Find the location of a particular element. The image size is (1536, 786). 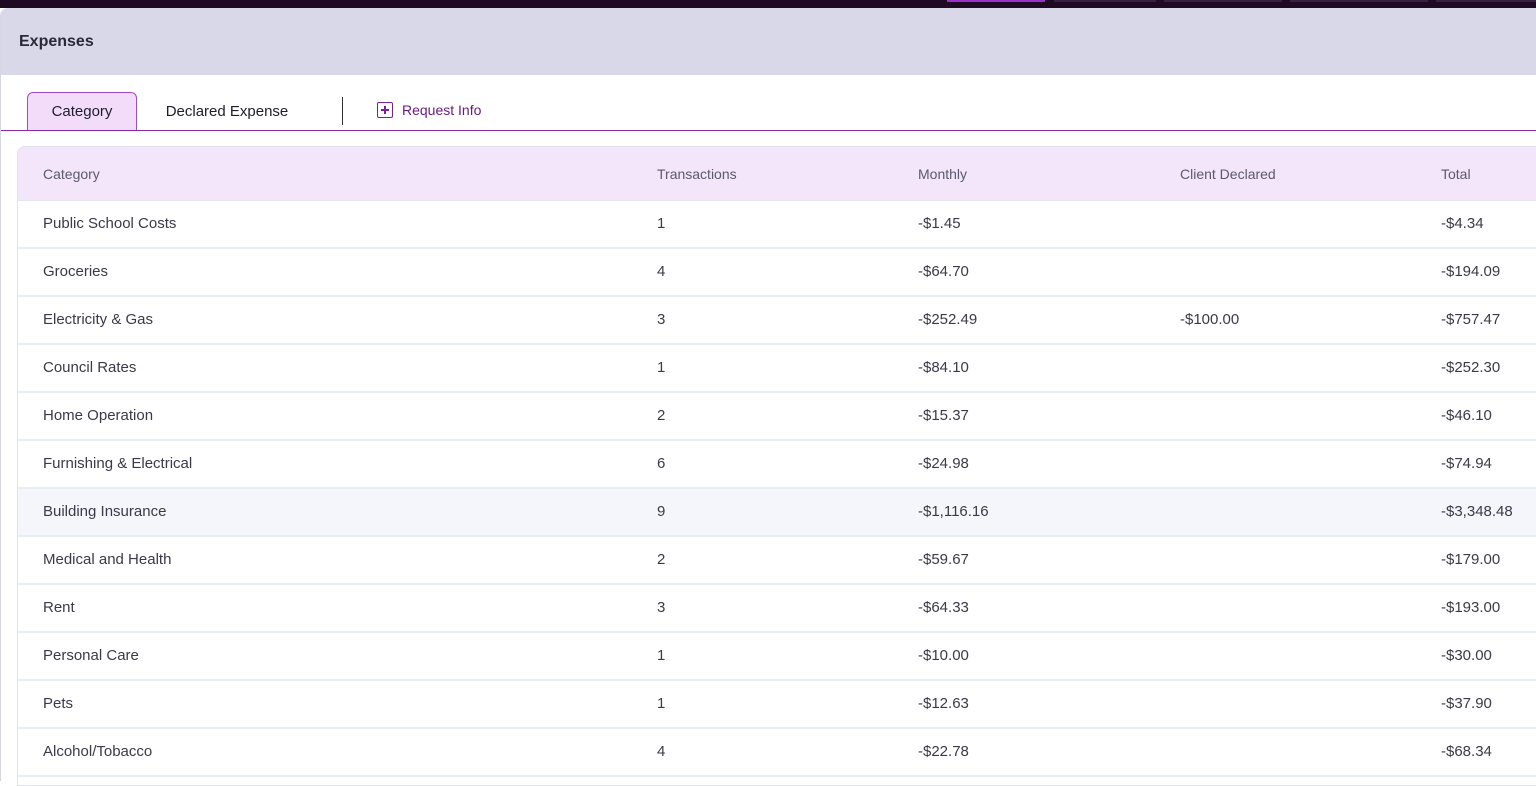

column-header-category: Category is located at coordinates (71, 174).